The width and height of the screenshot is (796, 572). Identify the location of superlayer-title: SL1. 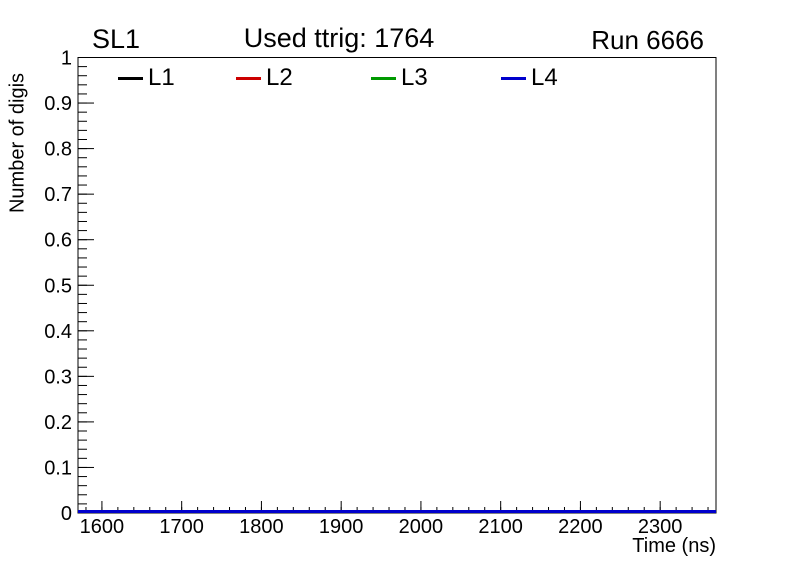
(116, 39).